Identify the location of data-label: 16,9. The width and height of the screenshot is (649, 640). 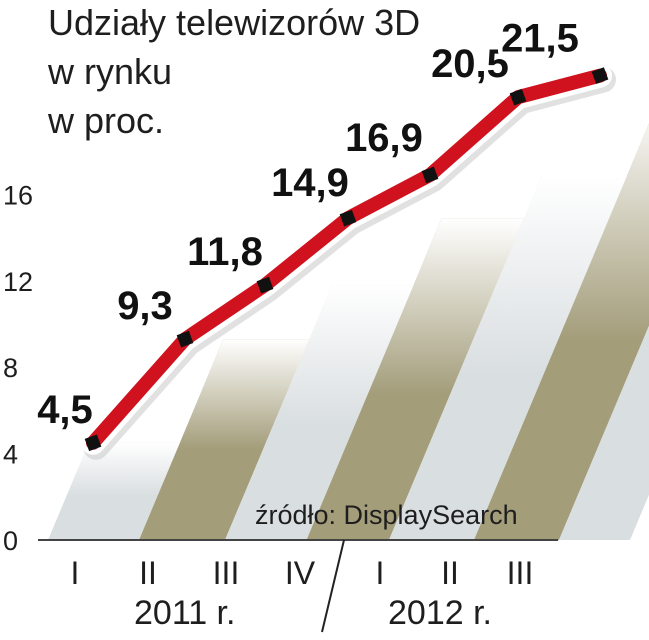
(384, 138).